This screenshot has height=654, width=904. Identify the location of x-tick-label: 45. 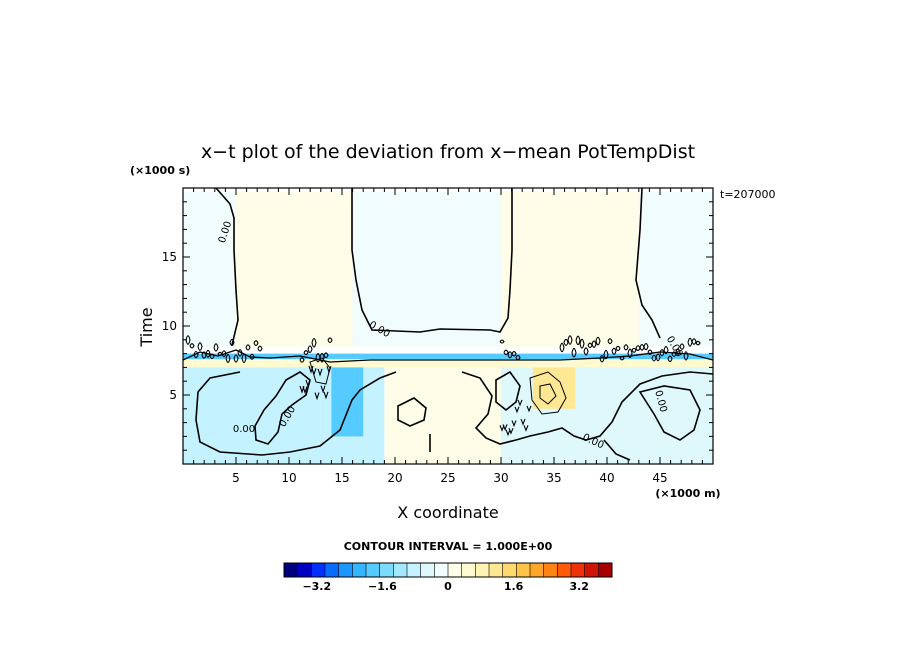
(659, 478).